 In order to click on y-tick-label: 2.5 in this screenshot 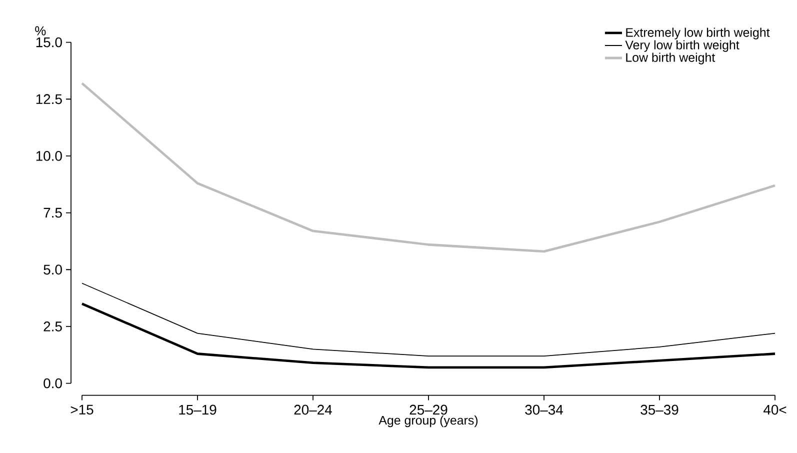, I will do `click(53, 327)`.